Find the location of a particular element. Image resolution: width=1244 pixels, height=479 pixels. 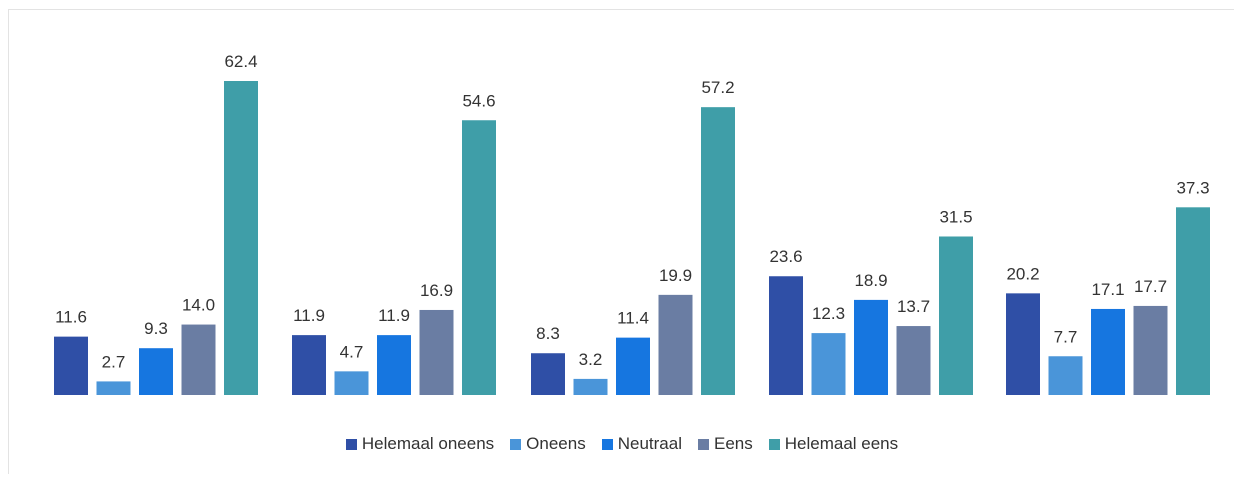

data-label: 20.2 is located at coordinates (1022, 273).